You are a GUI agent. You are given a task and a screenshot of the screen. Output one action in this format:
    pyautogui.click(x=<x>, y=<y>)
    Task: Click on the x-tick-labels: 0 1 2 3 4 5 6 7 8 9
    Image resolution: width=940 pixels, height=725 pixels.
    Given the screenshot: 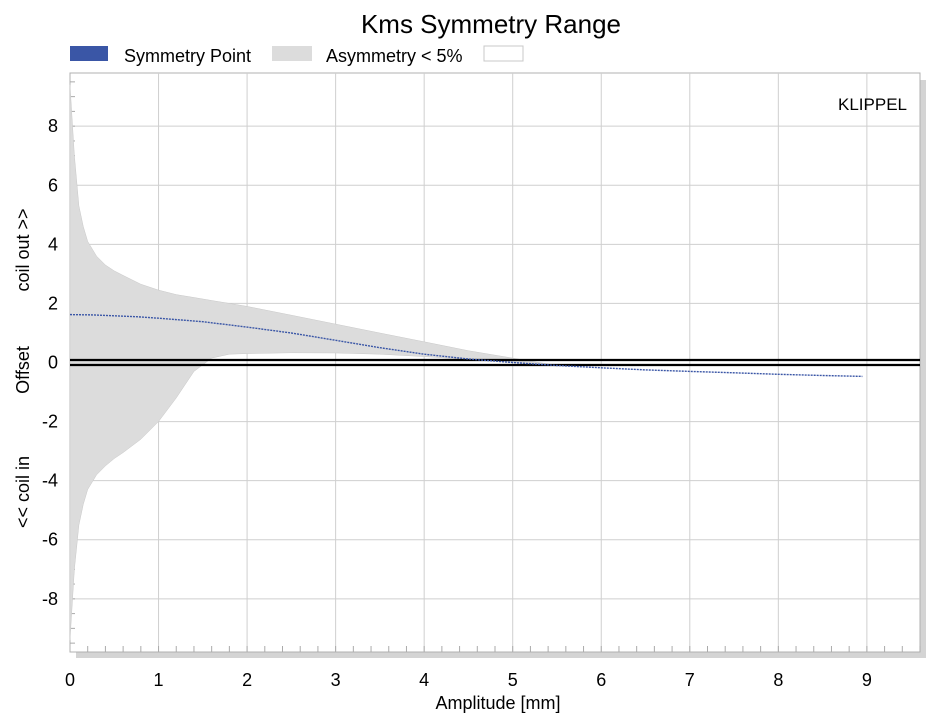 What is the action you would take?
    pyautogui.click(x=468, y=680)
    